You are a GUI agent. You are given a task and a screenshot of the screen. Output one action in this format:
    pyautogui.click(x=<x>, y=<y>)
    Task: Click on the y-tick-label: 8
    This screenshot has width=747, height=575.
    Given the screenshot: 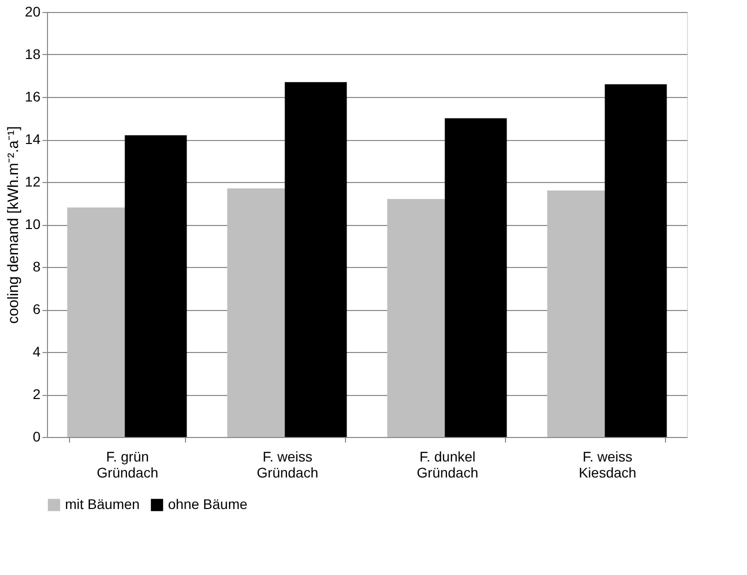 What is the action you would take?
    pyautogui.click(x=36, y=266)
    